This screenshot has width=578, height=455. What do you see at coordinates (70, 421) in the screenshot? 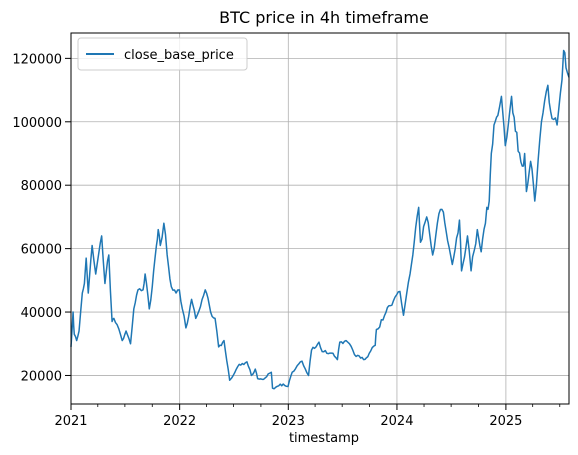
I see `x-tick-label: 2021` at bounding box center [70, 421].